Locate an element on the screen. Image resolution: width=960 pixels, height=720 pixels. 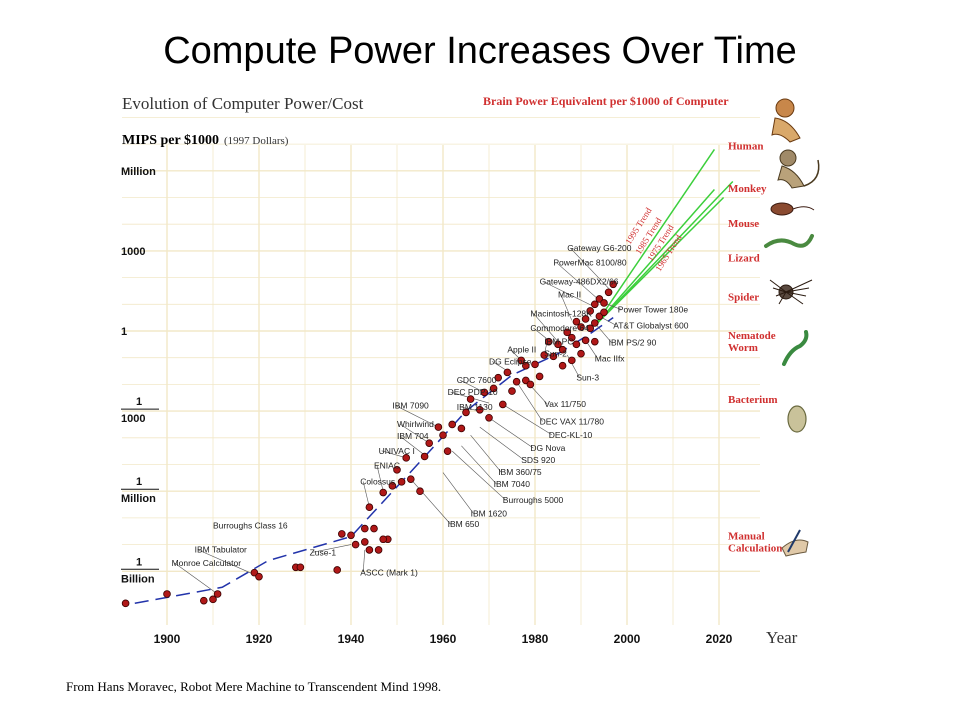
machine-label: IBM 7090 is located at coordinates (410, 405).